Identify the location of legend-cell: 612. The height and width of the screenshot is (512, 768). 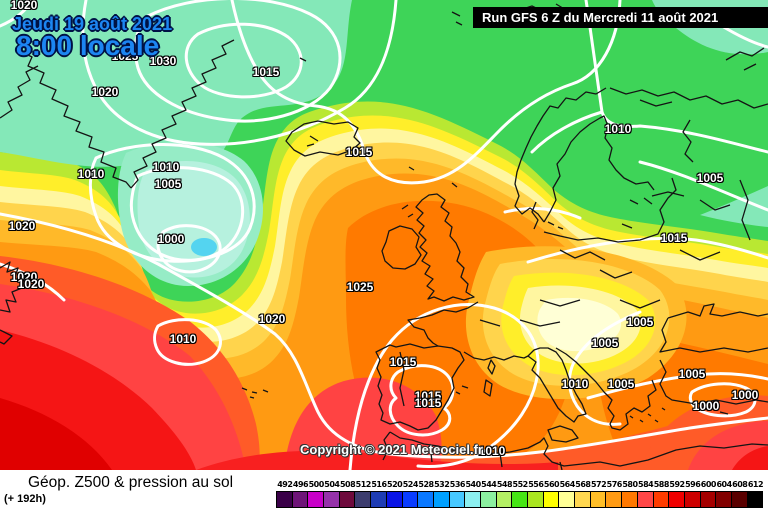
(755, 494).